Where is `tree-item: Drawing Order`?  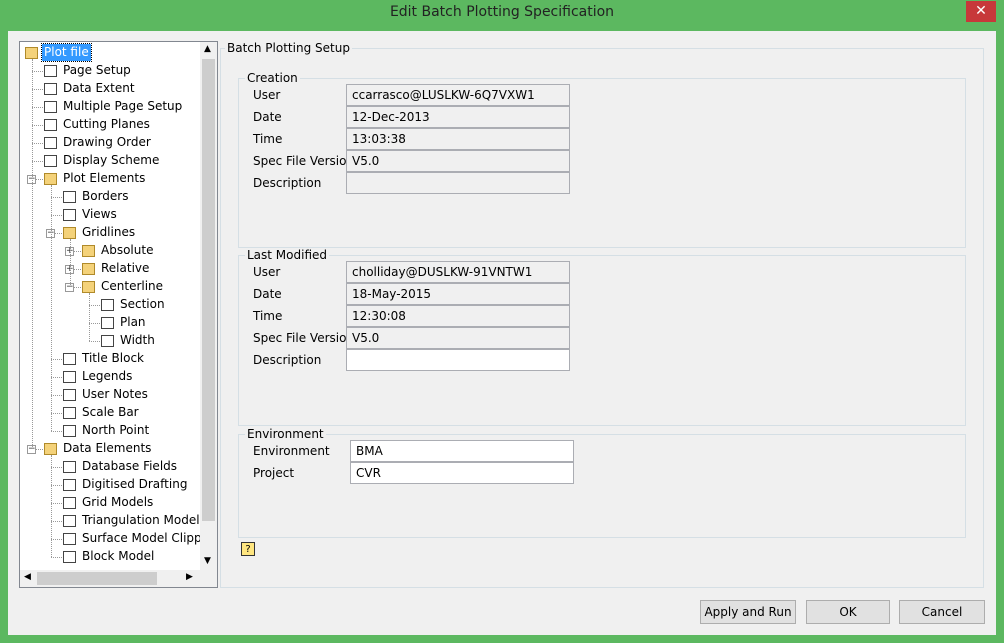
tree-item: Drawing Order is located at coordinates (107, 142).